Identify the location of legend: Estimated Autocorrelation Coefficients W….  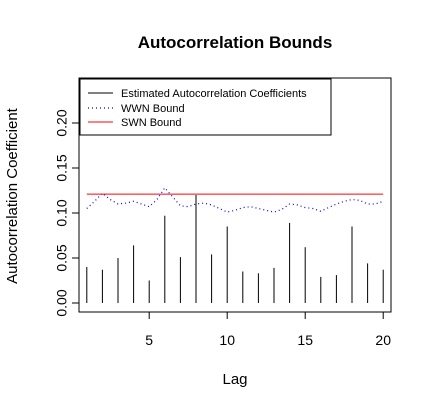
(205, 107).